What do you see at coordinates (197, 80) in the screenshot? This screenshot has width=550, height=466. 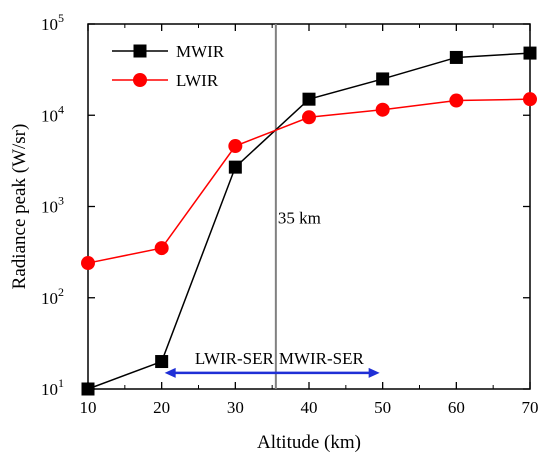 I see `legend-label-lwir: LWIR` at bounding box center [197, 80].